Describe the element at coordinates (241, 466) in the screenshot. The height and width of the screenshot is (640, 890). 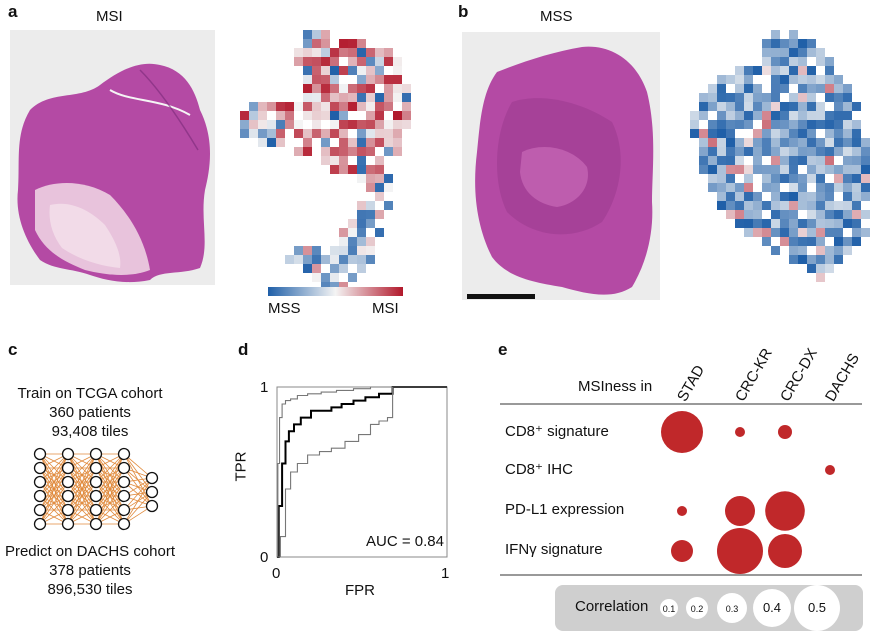
I see `roc-ylabel: TPR` at that location.